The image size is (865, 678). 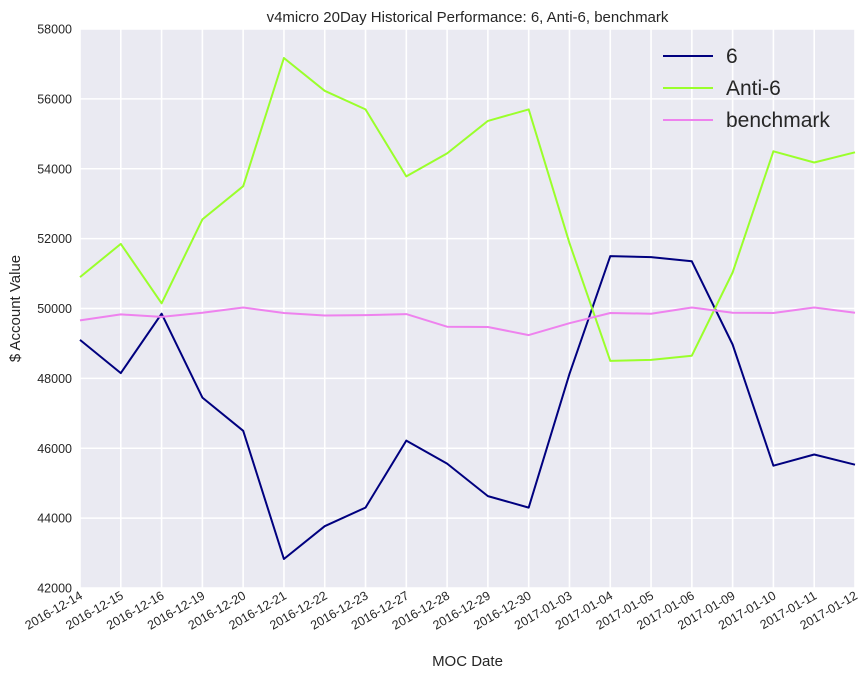 What do you see at coordinates (54, 379) in the screenshot?
I see `y-tick-label: 48000` at bounding box center [54, 379].